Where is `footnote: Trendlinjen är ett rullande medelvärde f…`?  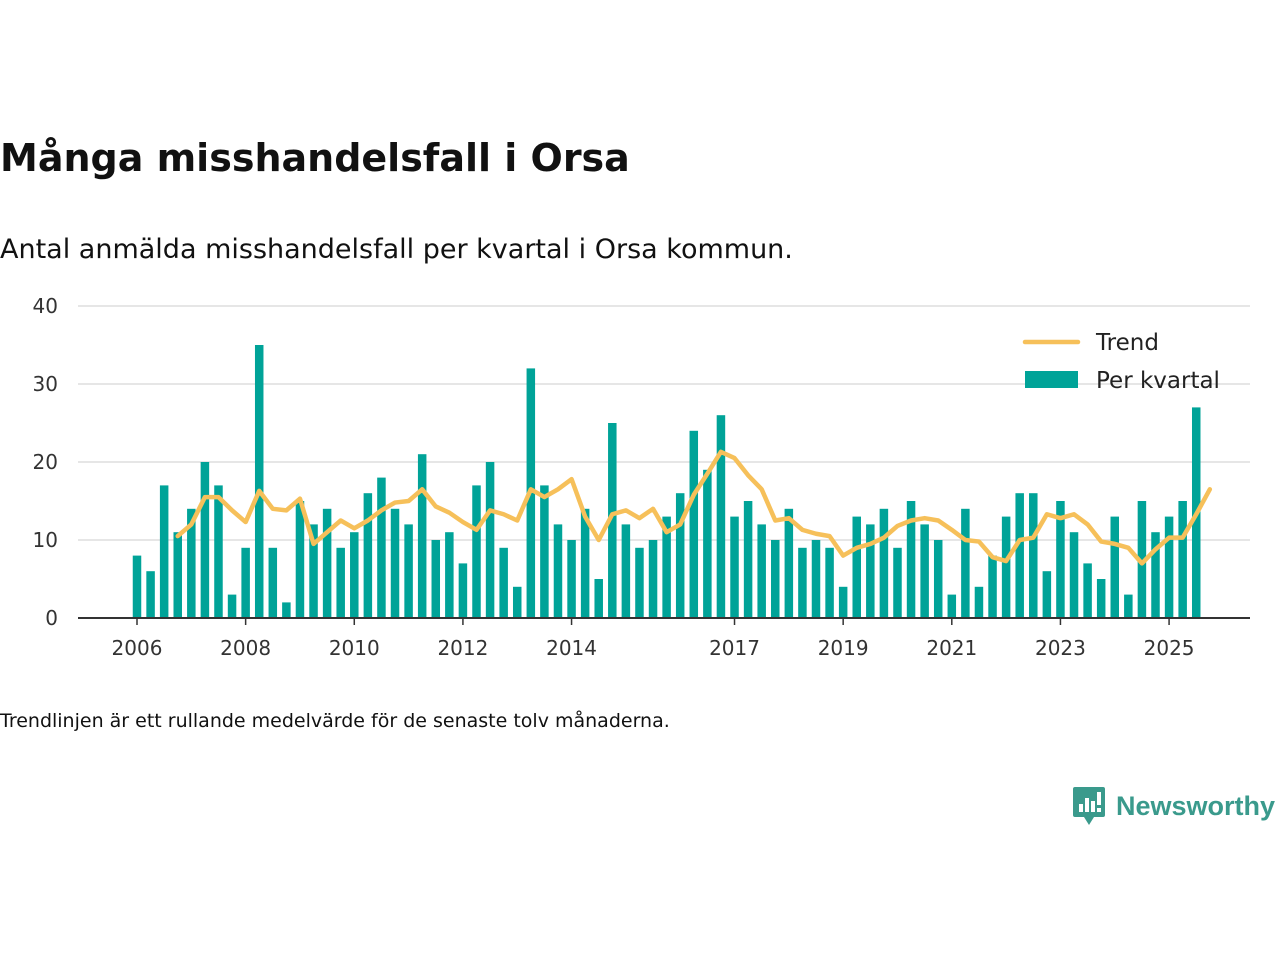 footnote: Trendlinjen är ett rullande medelvärde f… is located at coordinates (335, 721).